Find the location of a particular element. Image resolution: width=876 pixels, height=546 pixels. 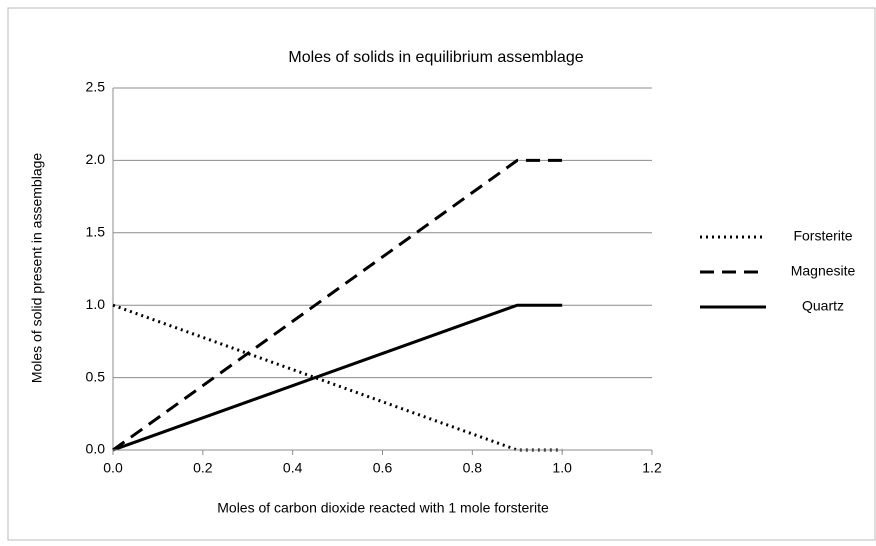

y-tick-label: 1.0 is located at coordinates (96, 304).